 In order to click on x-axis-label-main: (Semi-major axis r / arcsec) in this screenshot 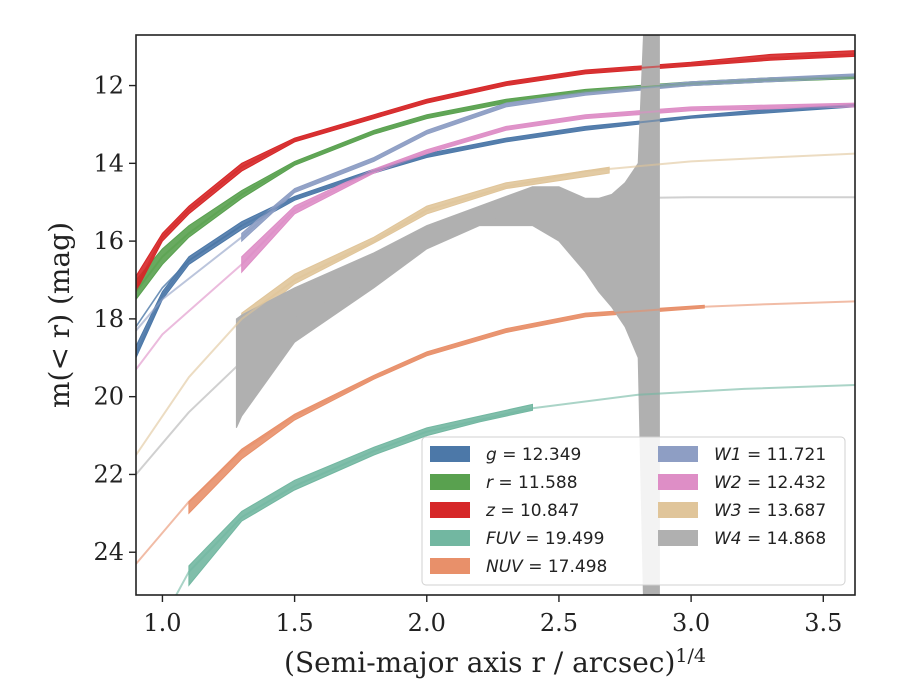, I will do `click(479, 662)`.